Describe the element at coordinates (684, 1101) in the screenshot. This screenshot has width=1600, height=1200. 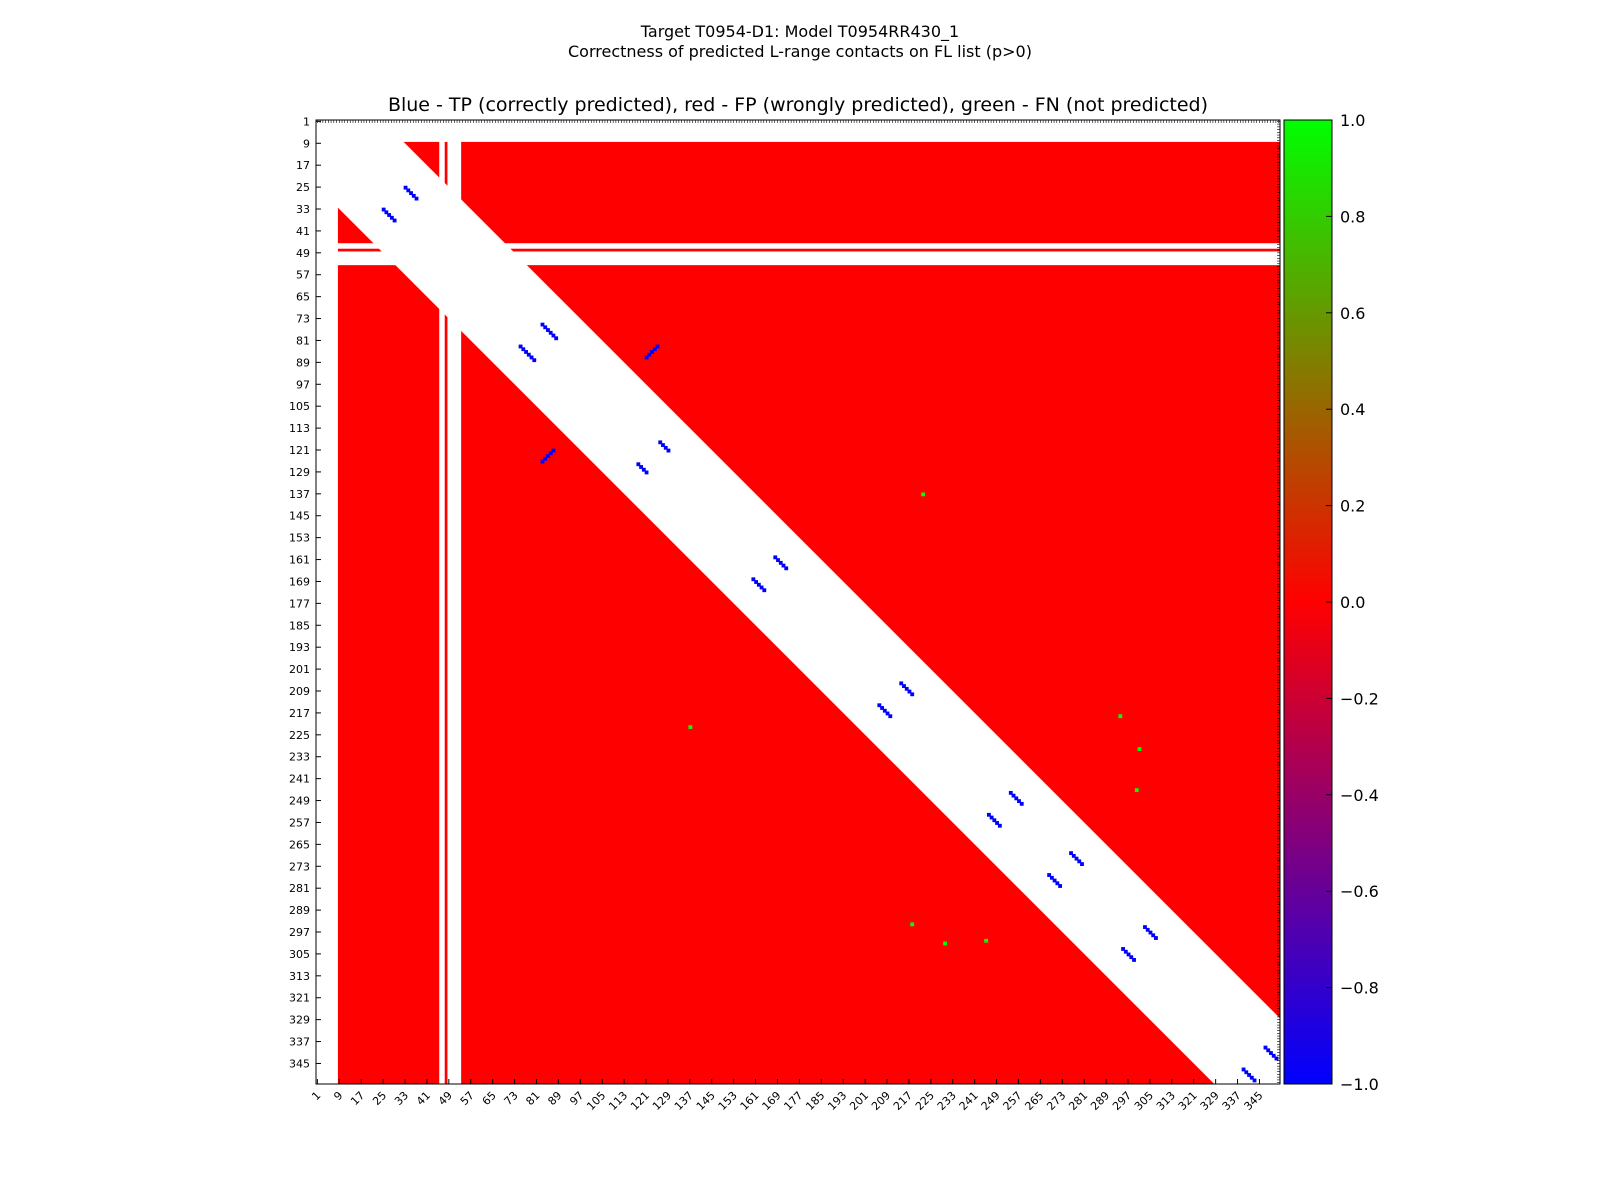
I see `x-tick-label: 137` at that location.